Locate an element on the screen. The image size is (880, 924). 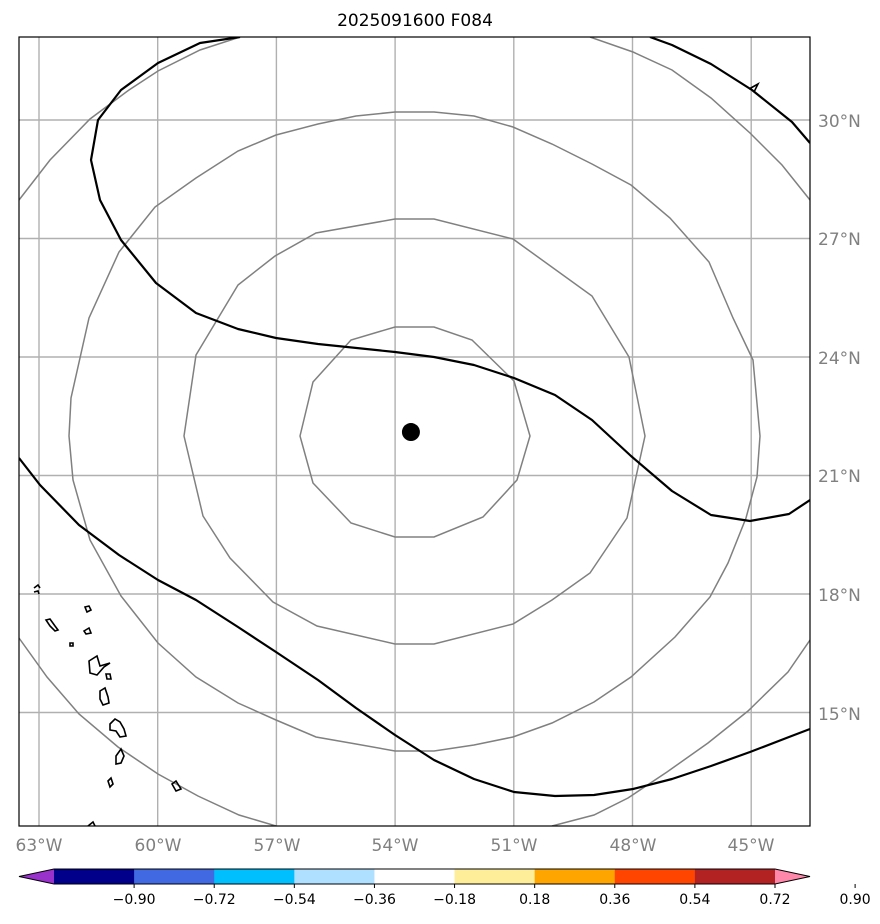
lat-label: 30°N is located at coordinates (839, 122).